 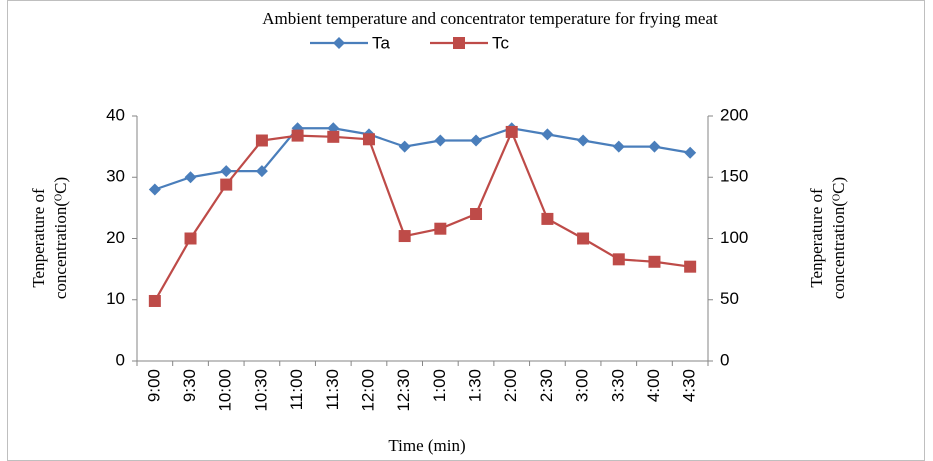 What do you see at coordinates (426, 445) in the screenshot?
I see `x-axis-label: Time (min)` at bounding box center [426, 445].